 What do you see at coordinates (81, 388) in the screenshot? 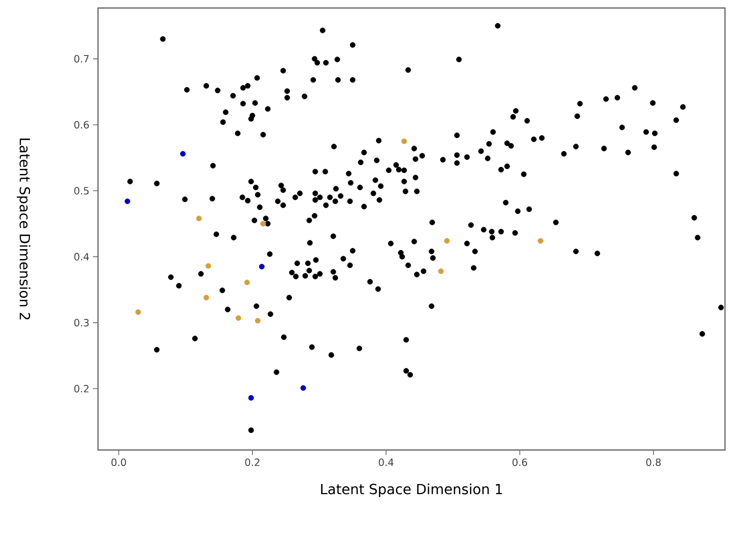
I see `y-tick-label: 0.2` at bounding box center [81, 388].